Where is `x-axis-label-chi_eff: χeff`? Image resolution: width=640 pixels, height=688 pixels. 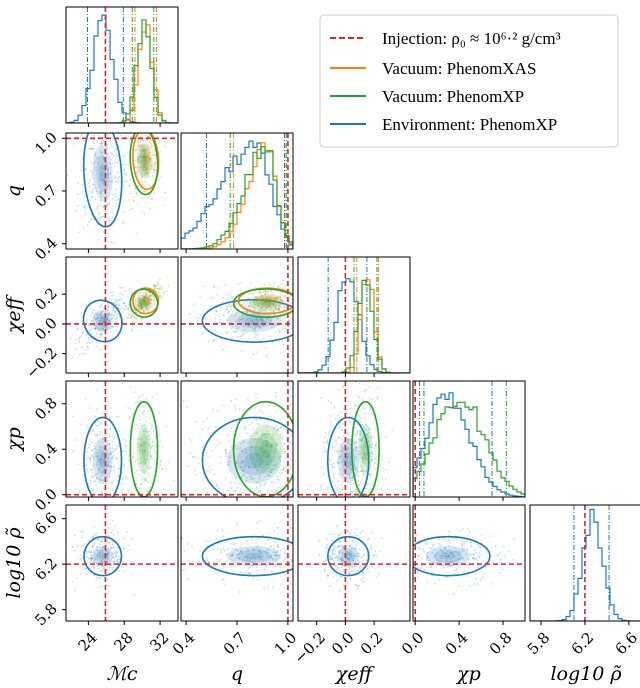 x-axis-label-chi_eff: χeff is located at coordinates (355, 674).